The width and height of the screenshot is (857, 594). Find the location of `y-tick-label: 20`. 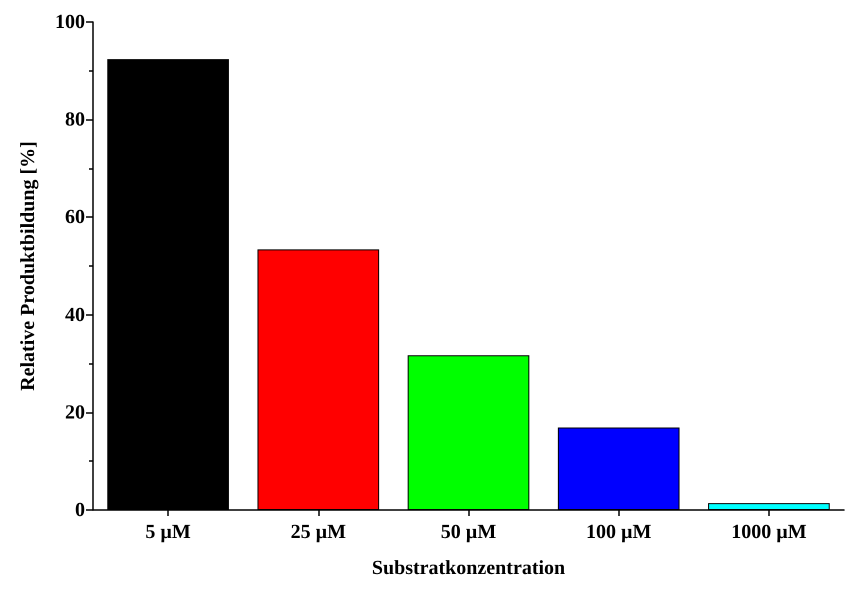

y-tick-label: 20 is located at coordinates (75, 412).